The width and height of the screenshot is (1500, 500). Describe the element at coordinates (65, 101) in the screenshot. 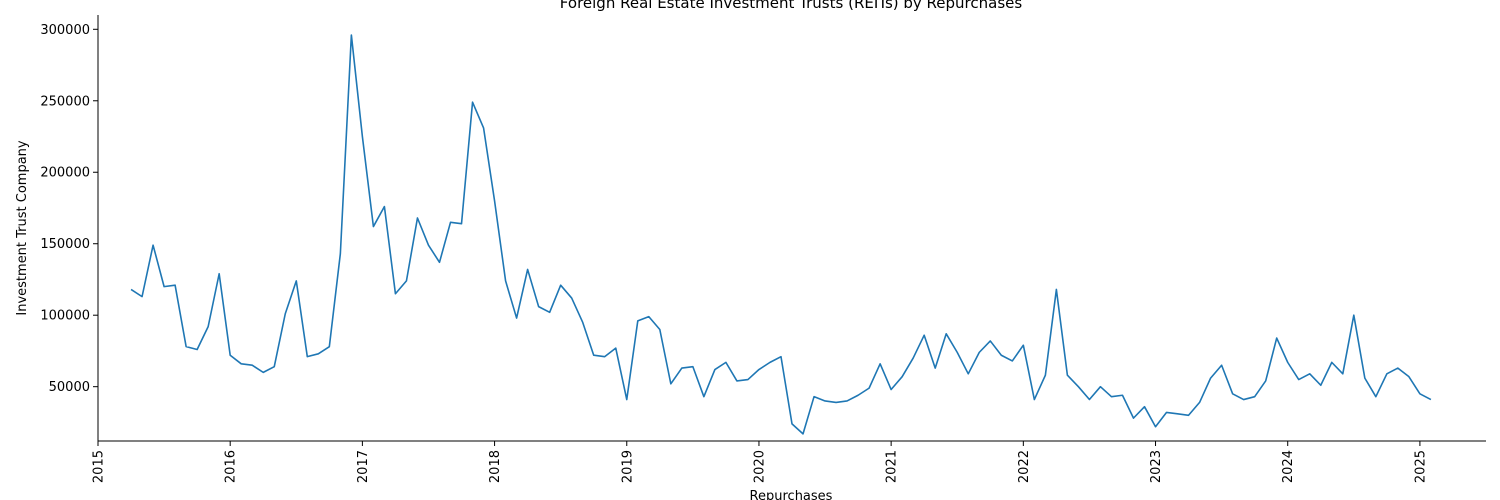

I see `y-tick-label: 250000` at that location.